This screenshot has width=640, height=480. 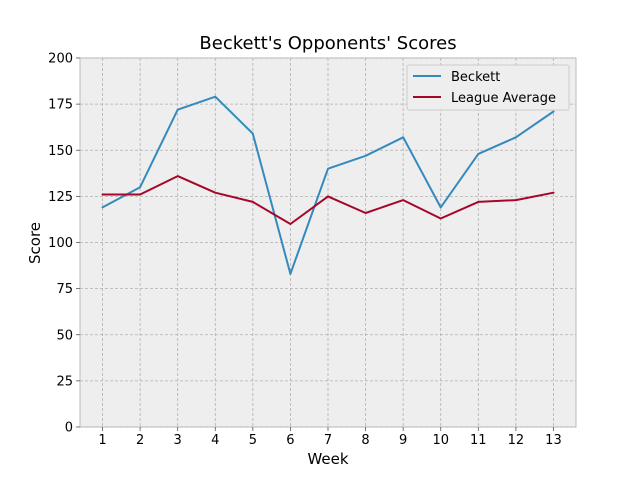 I want to click on x-tick-label: 13, so click(x=553, y=440).